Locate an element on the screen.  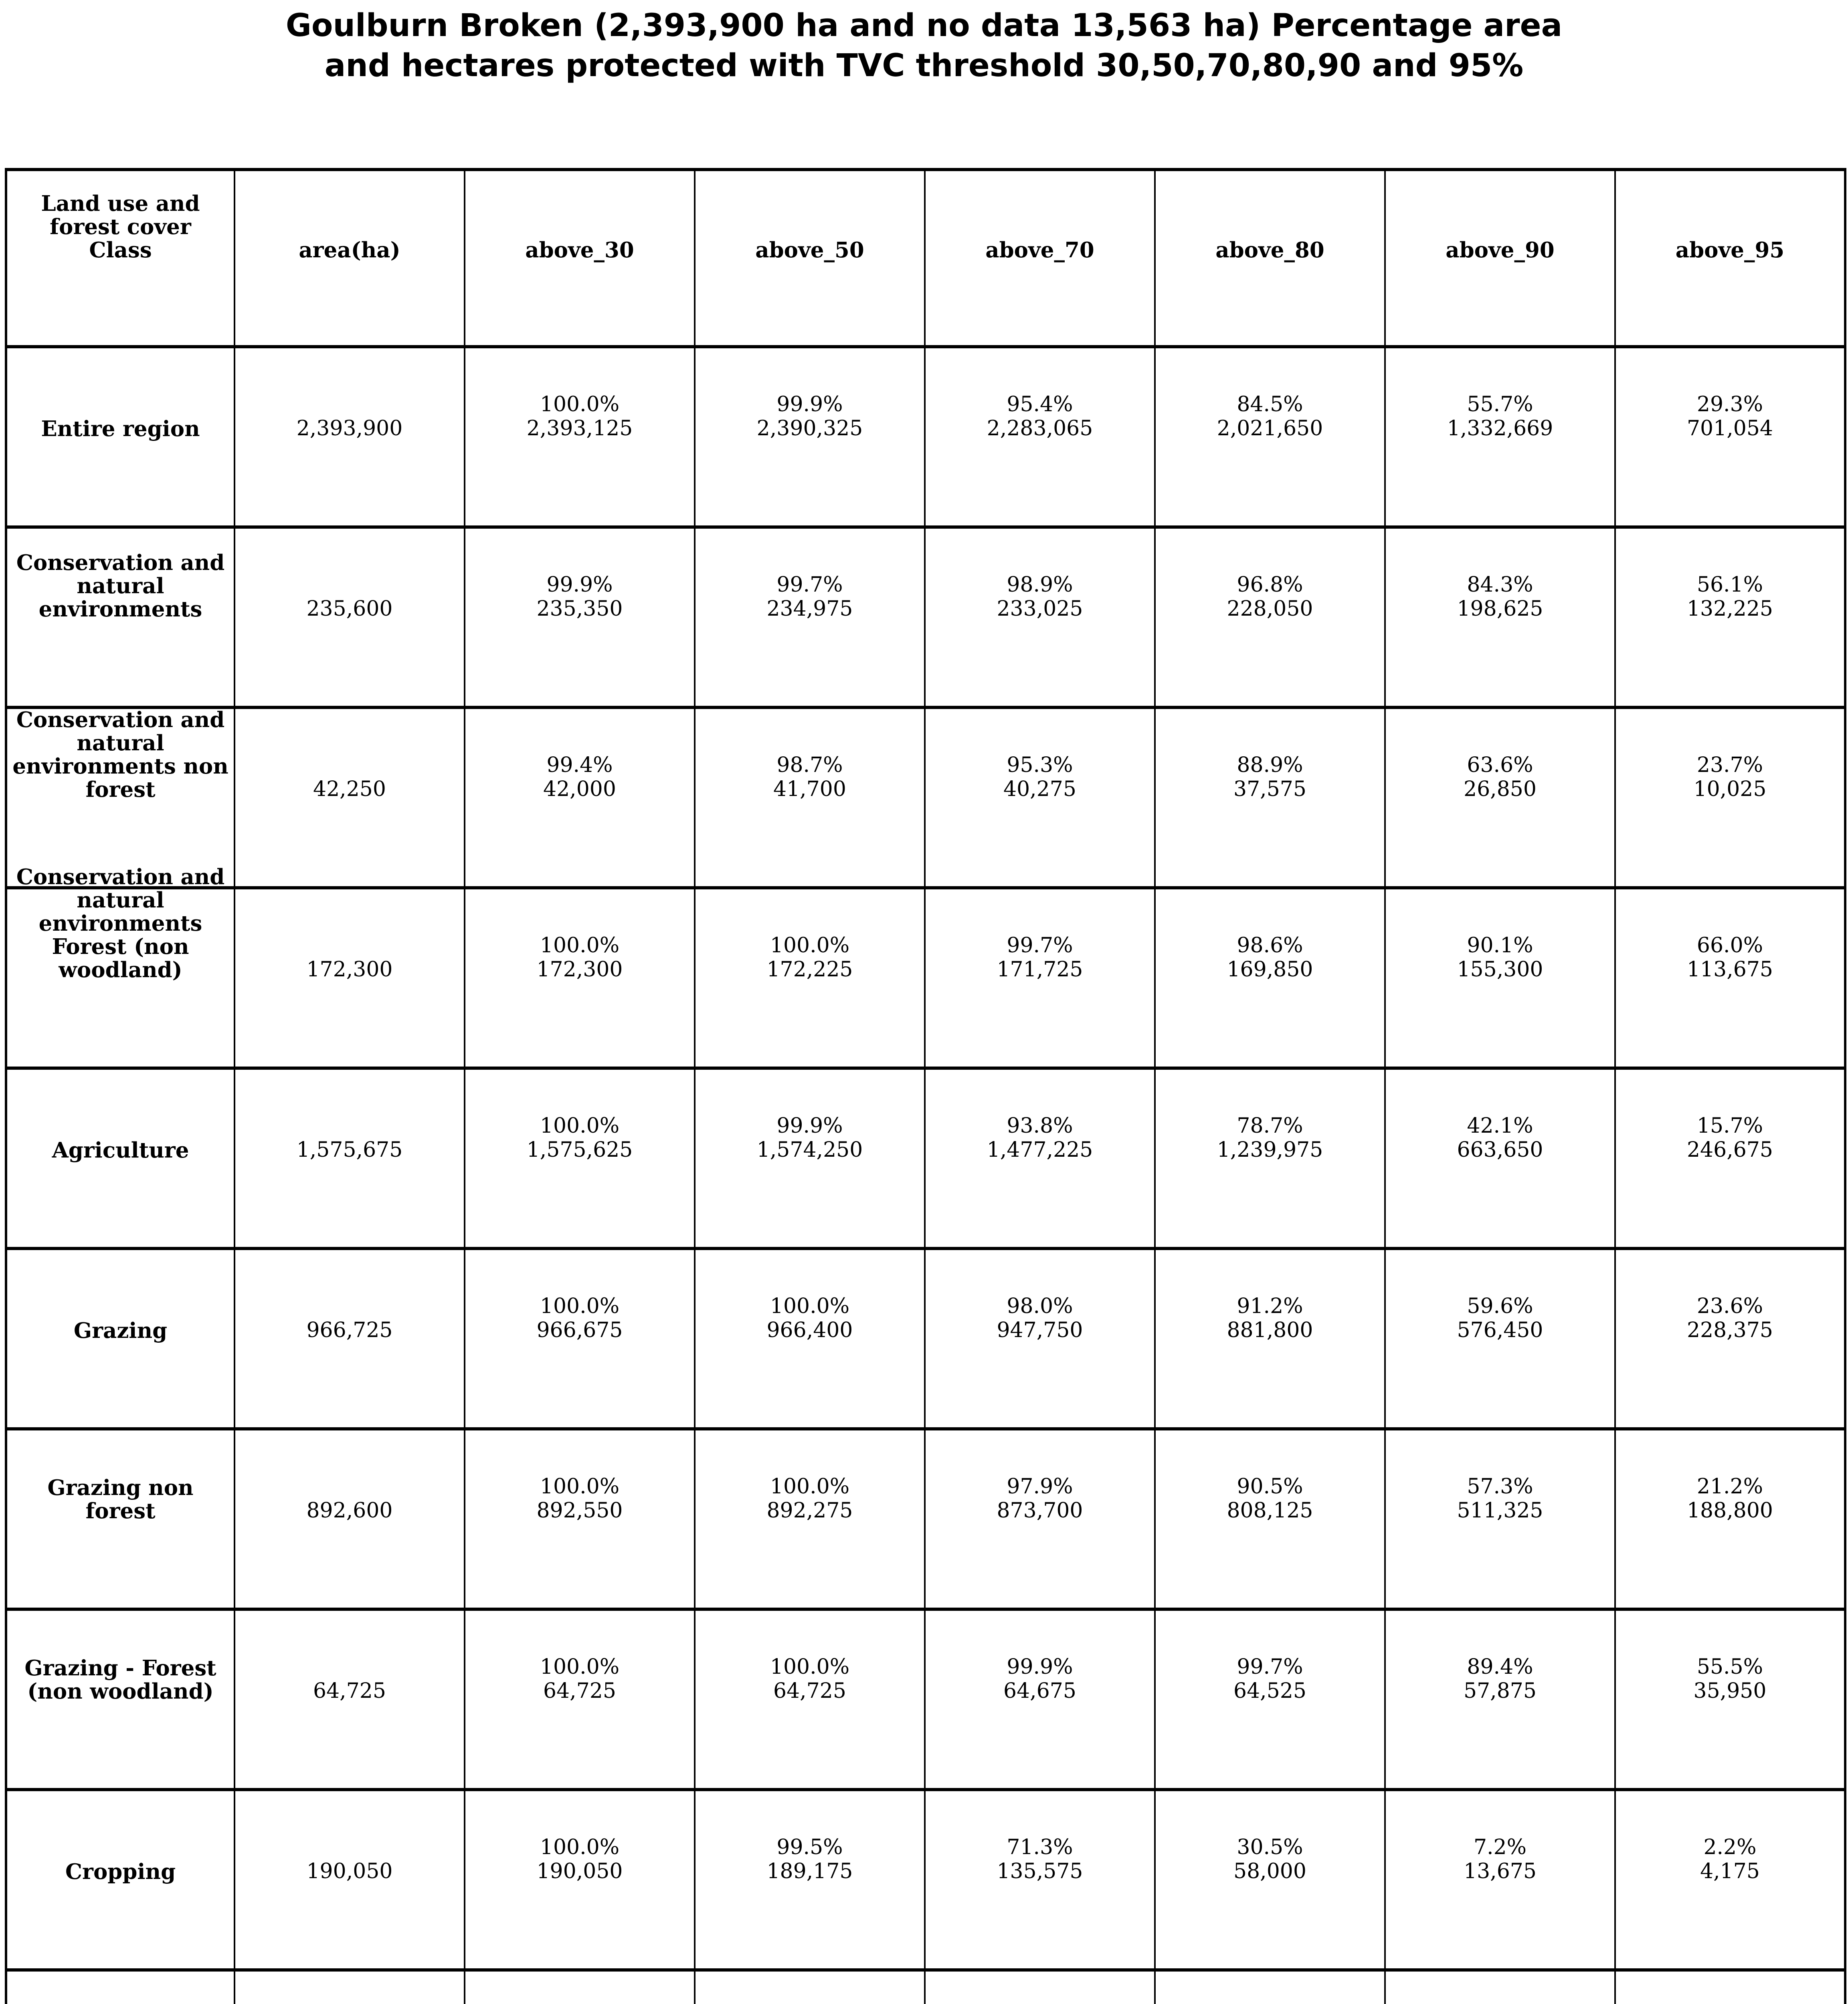
pct-ha-value: 88.9% 37,575 is located at coordinates (1269, 777).